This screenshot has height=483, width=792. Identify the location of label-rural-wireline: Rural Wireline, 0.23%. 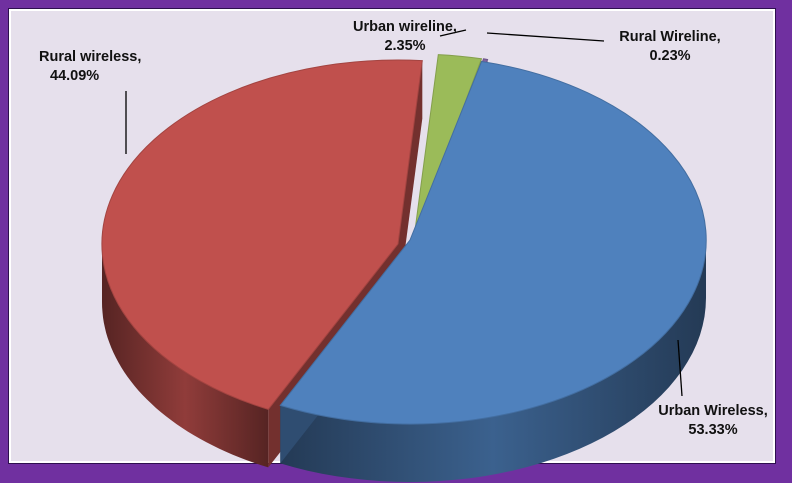
(670, 47).